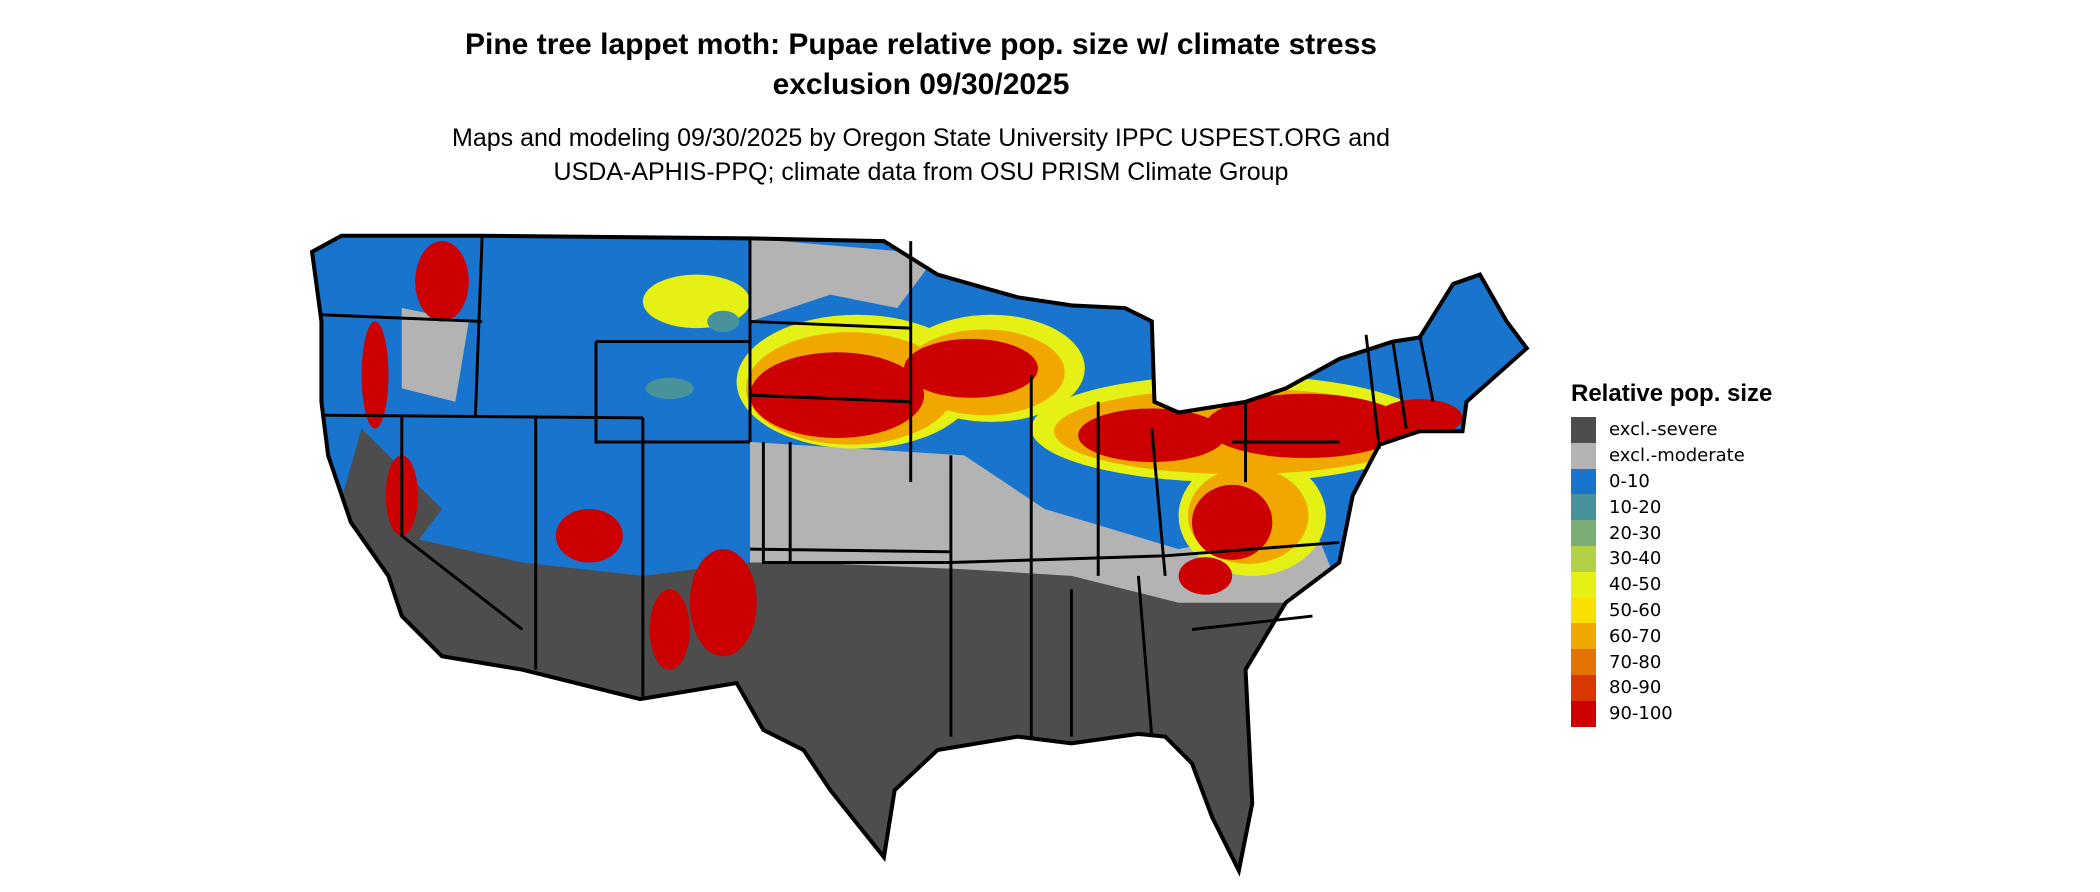 This screenshot has width=2100, height=892. Describe the element at coordinates (1671, 662) in the screenshot. I see `legend-item: 70-80` at that location.